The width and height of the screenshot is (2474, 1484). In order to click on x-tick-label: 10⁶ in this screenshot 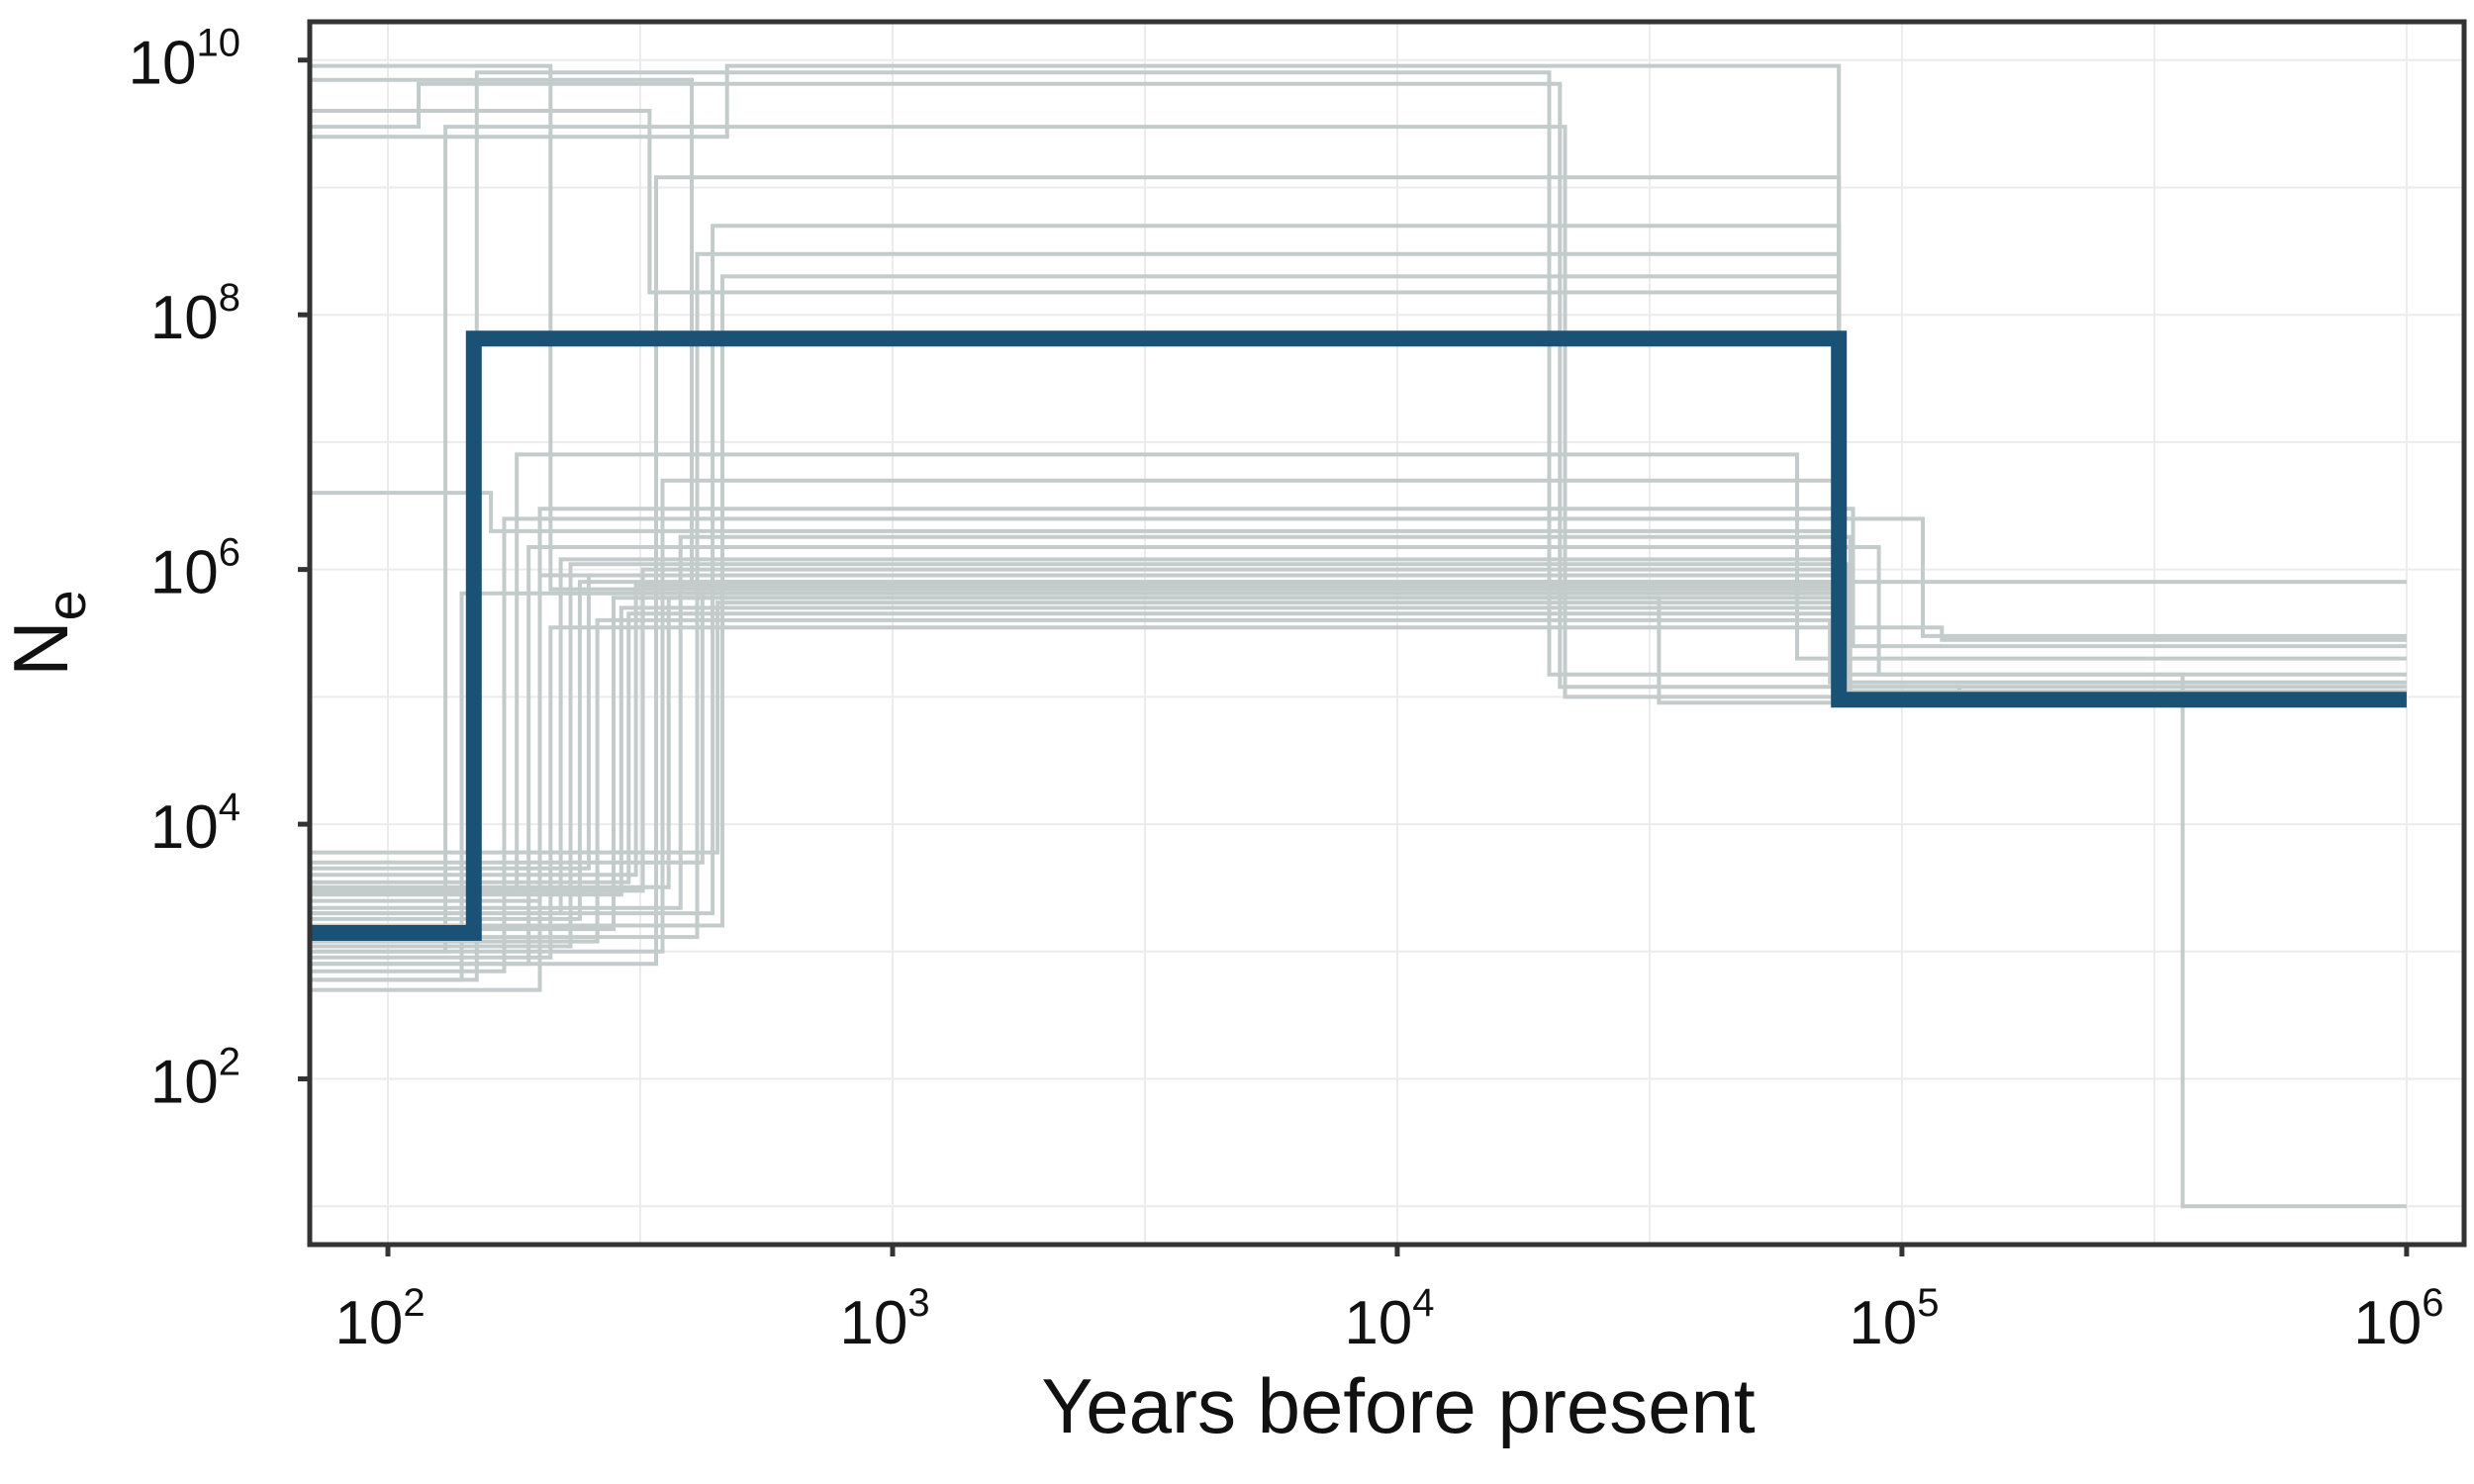, I will do `click(2398, 1319)`.